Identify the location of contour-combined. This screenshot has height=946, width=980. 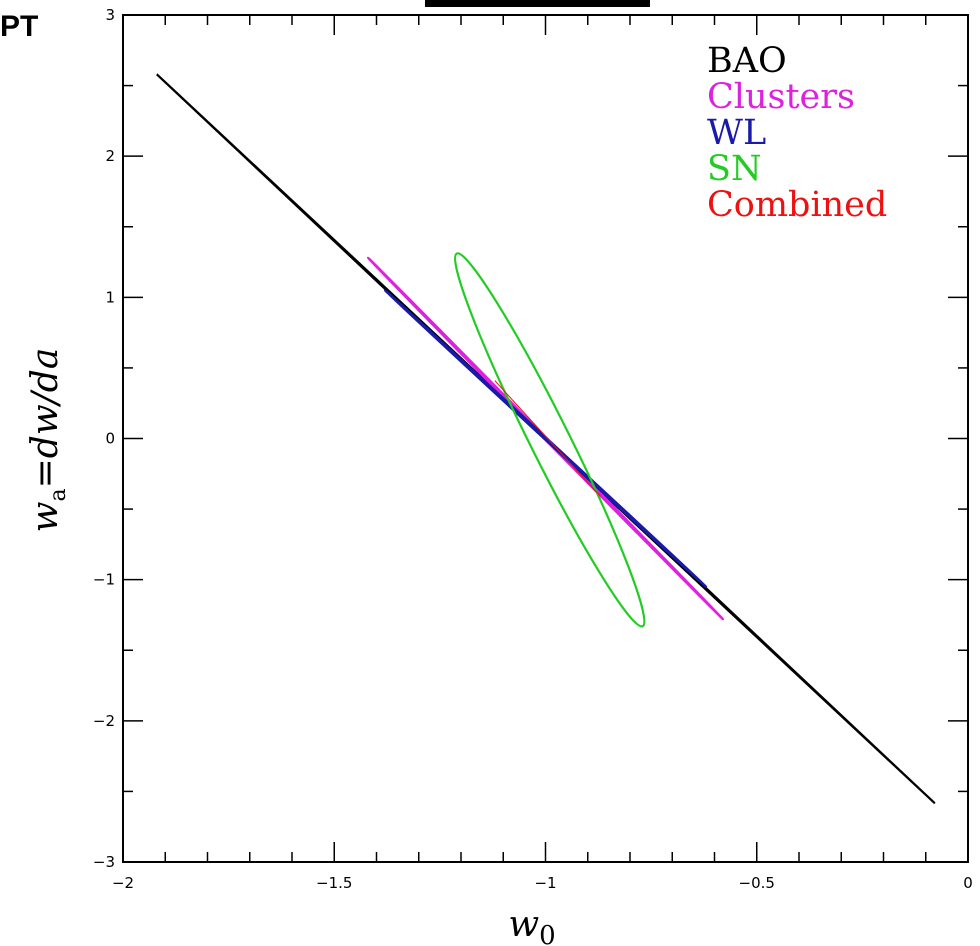
(547, 438).